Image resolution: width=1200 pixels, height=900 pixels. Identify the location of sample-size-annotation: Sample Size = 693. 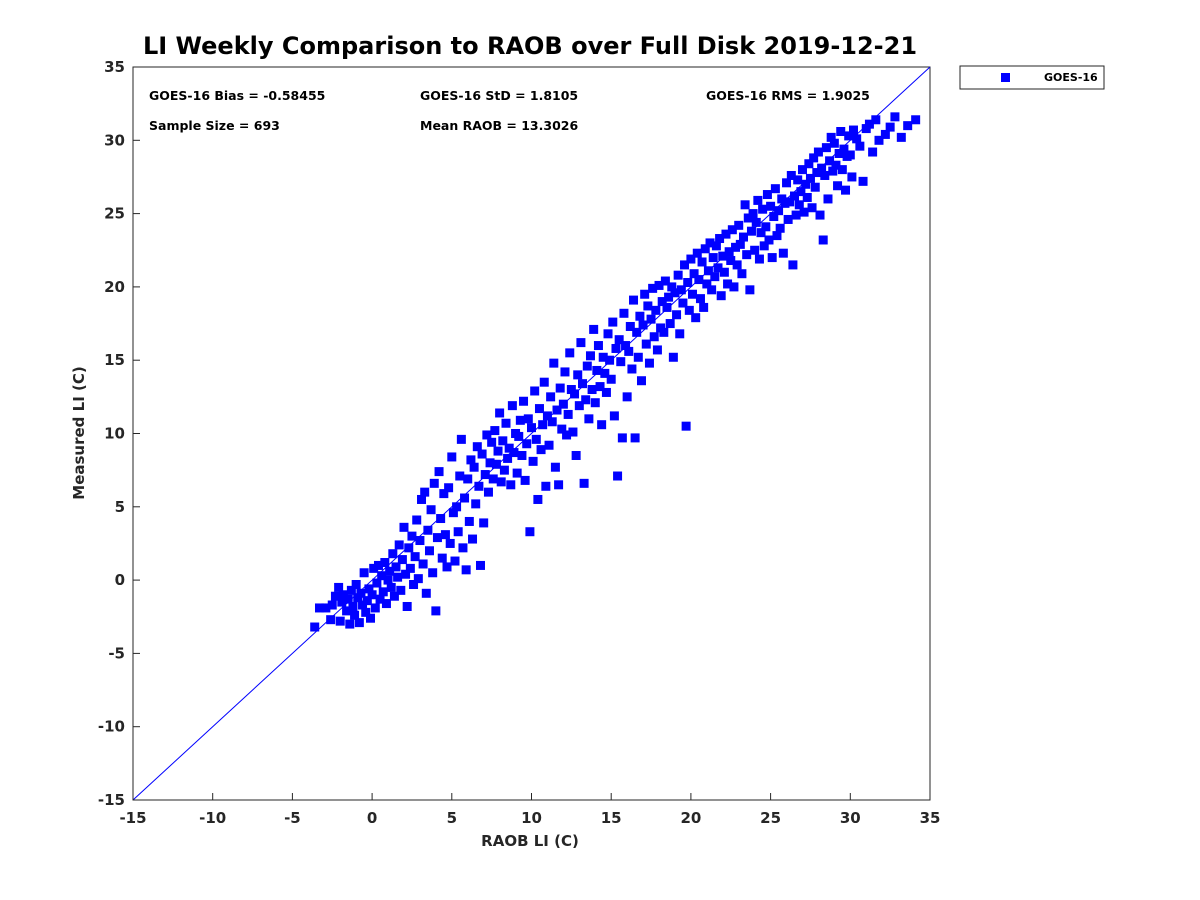
(214, 125).